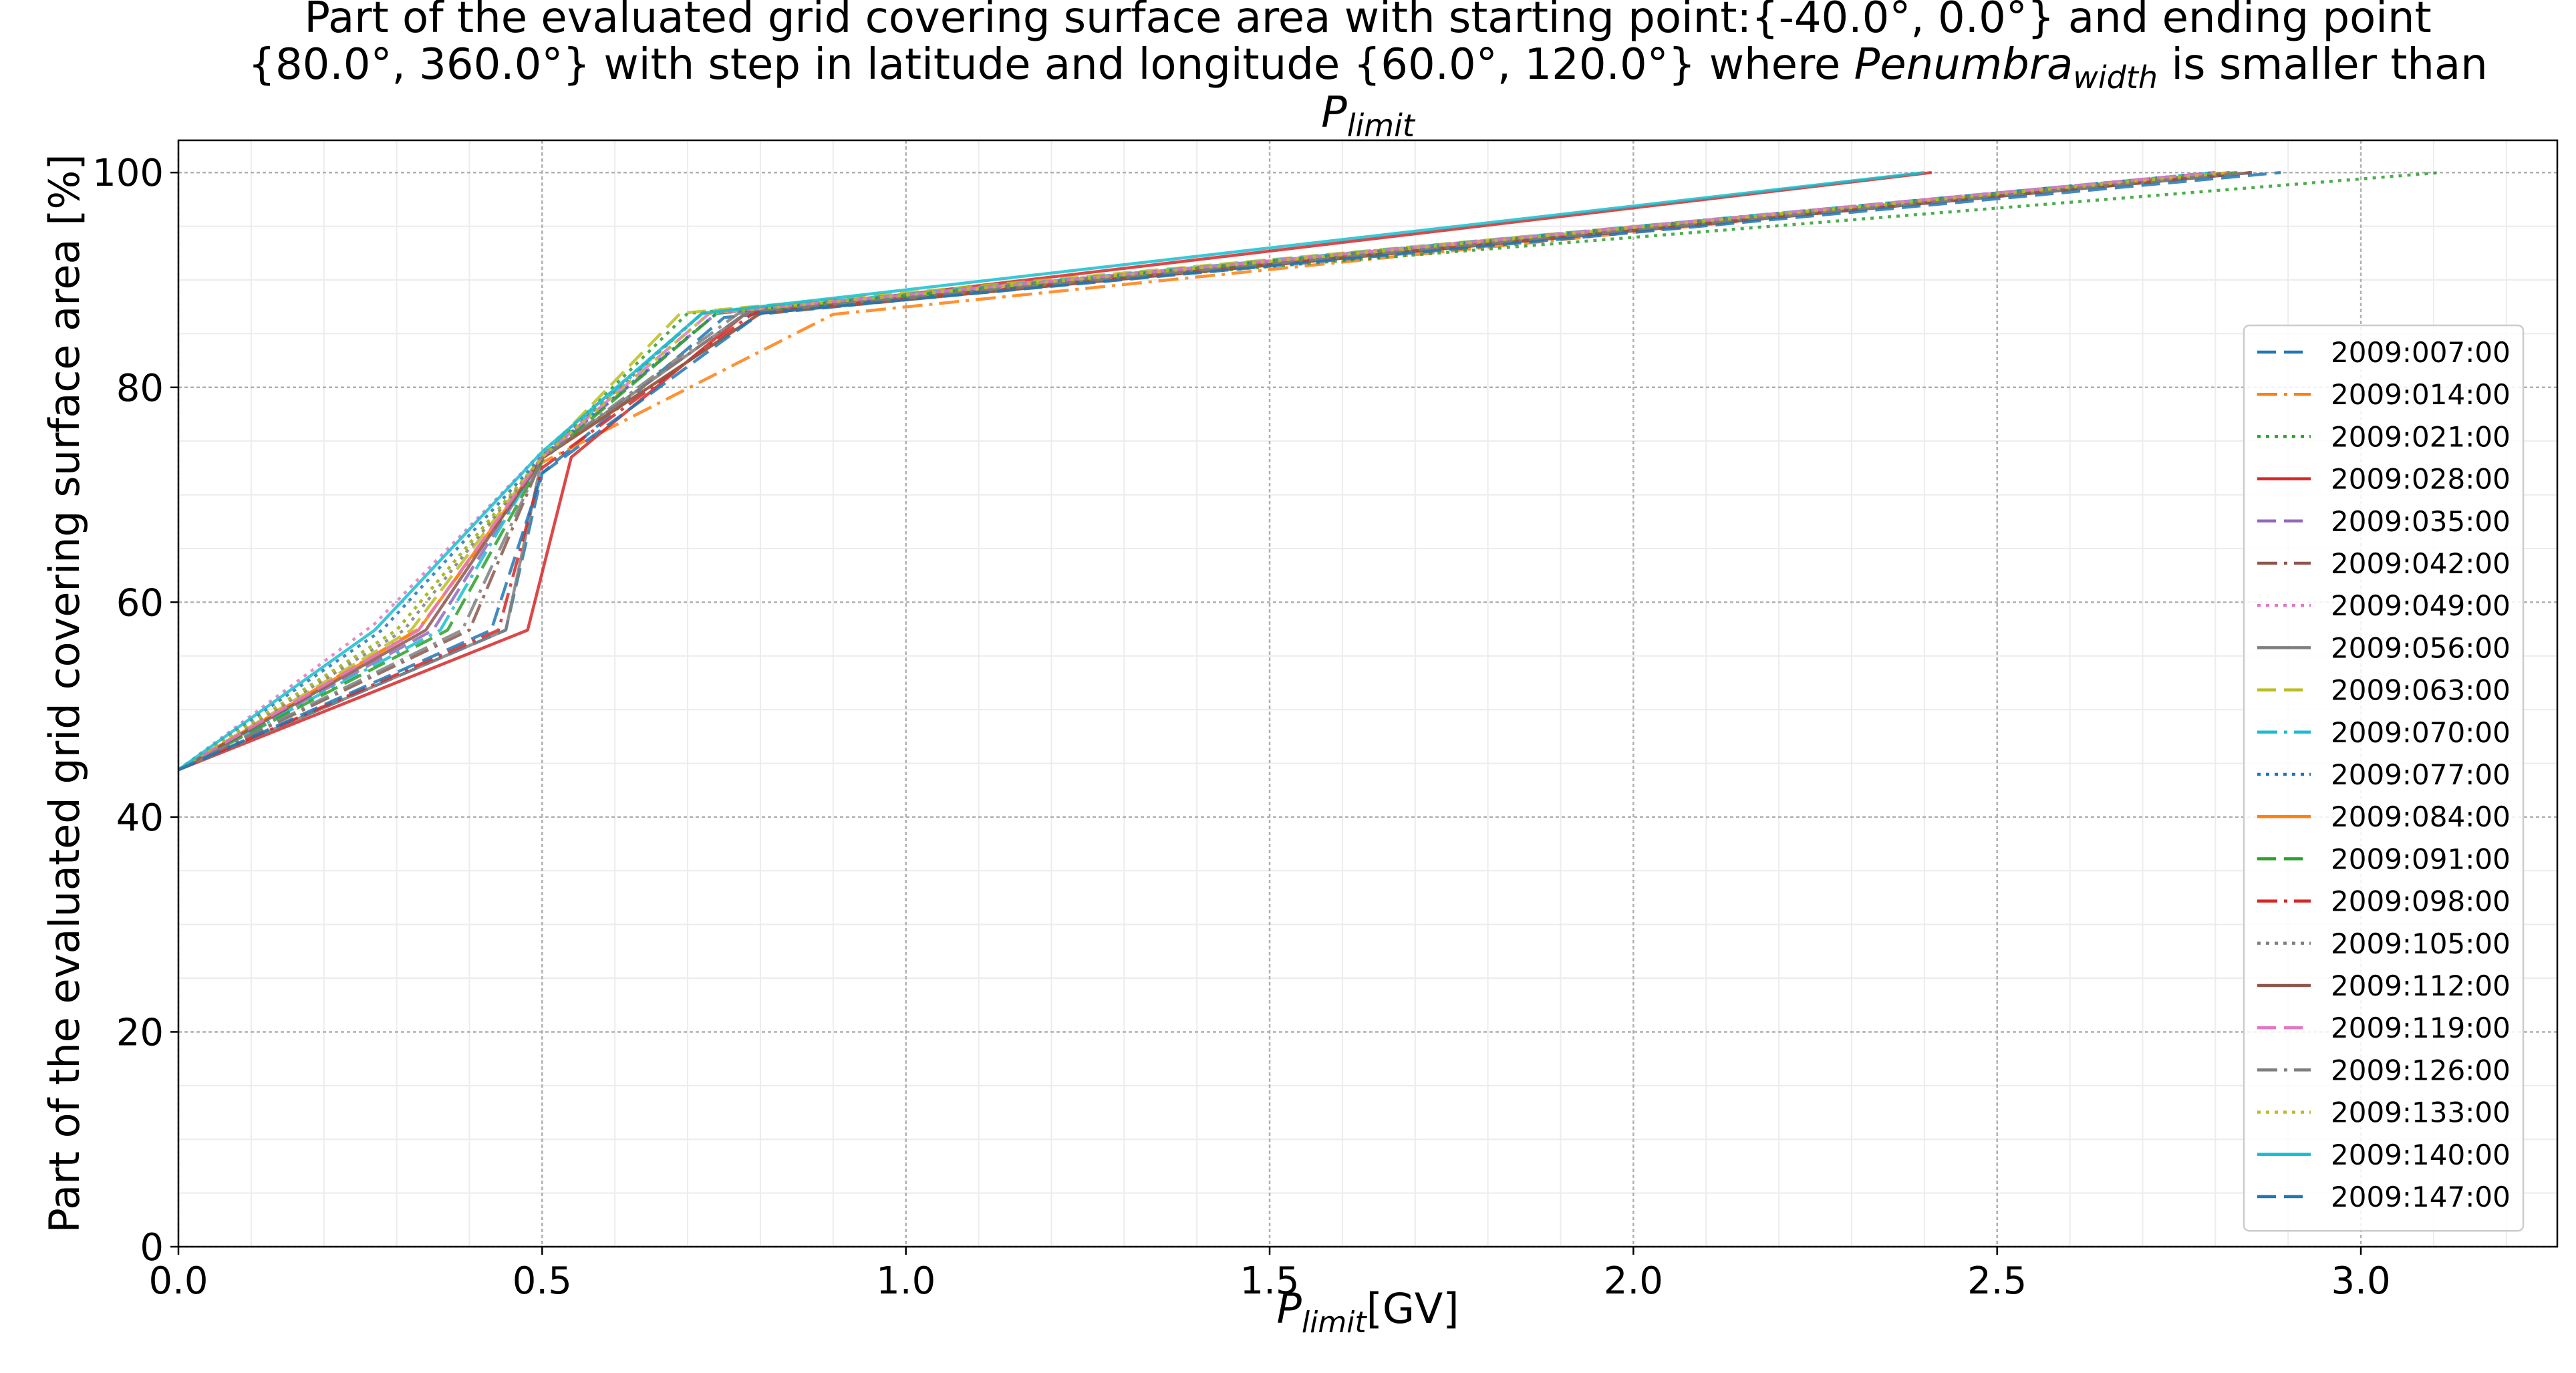  What do you see at coordinates (2421, 1112) in the screenshot?
I see `legend-label: 2009:133:00` at bounding box center [2421, 1112].